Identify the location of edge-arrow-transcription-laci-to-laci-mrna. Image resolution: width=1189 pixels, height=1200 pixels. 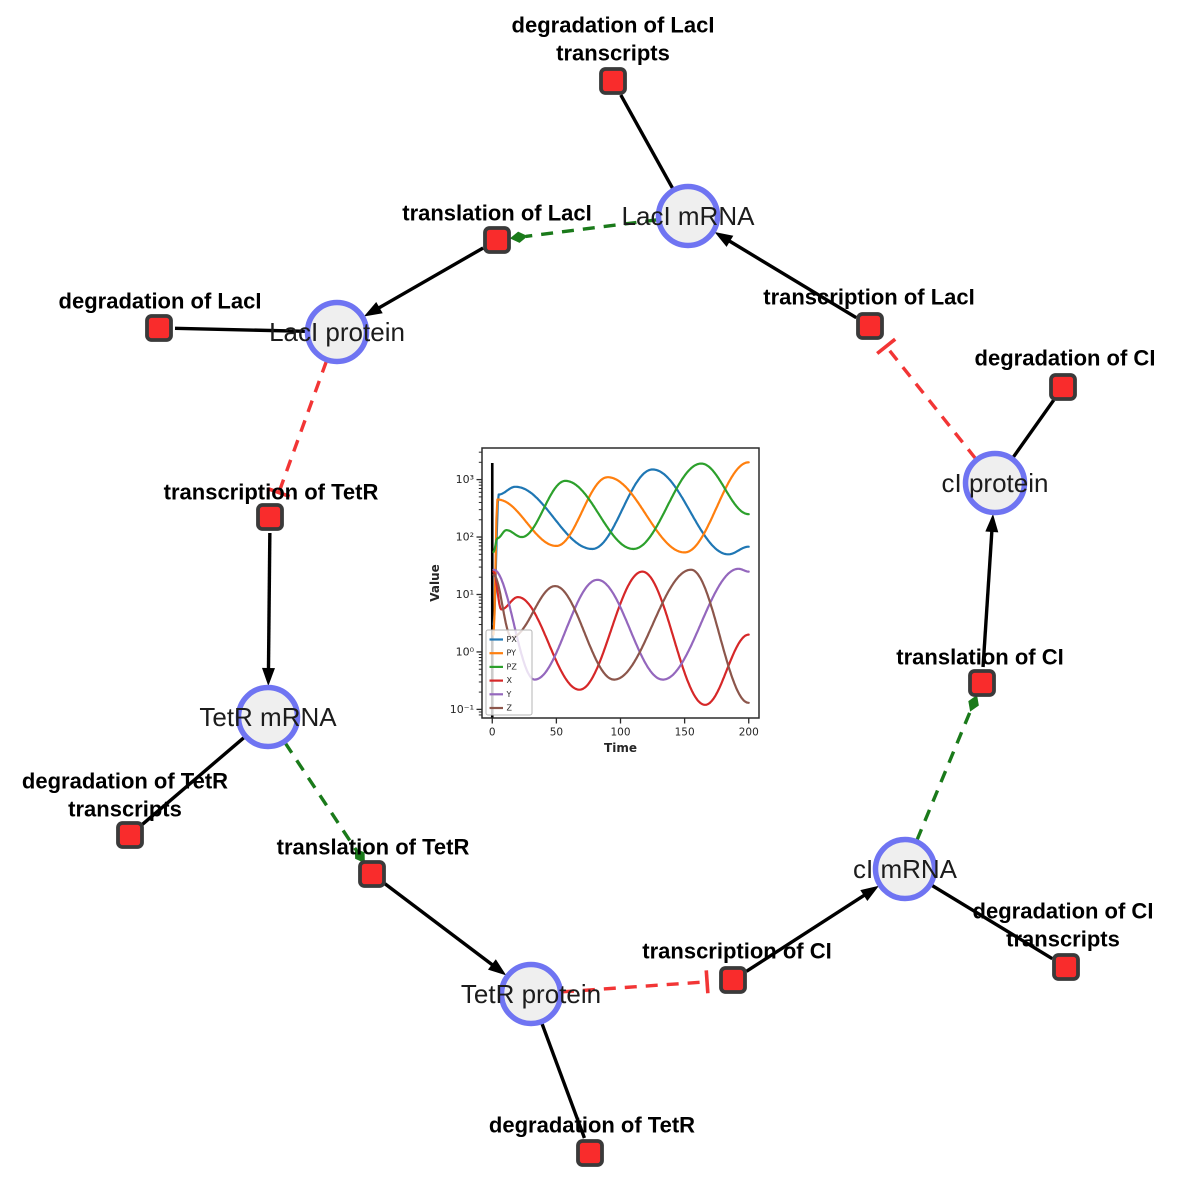
(791, 278).